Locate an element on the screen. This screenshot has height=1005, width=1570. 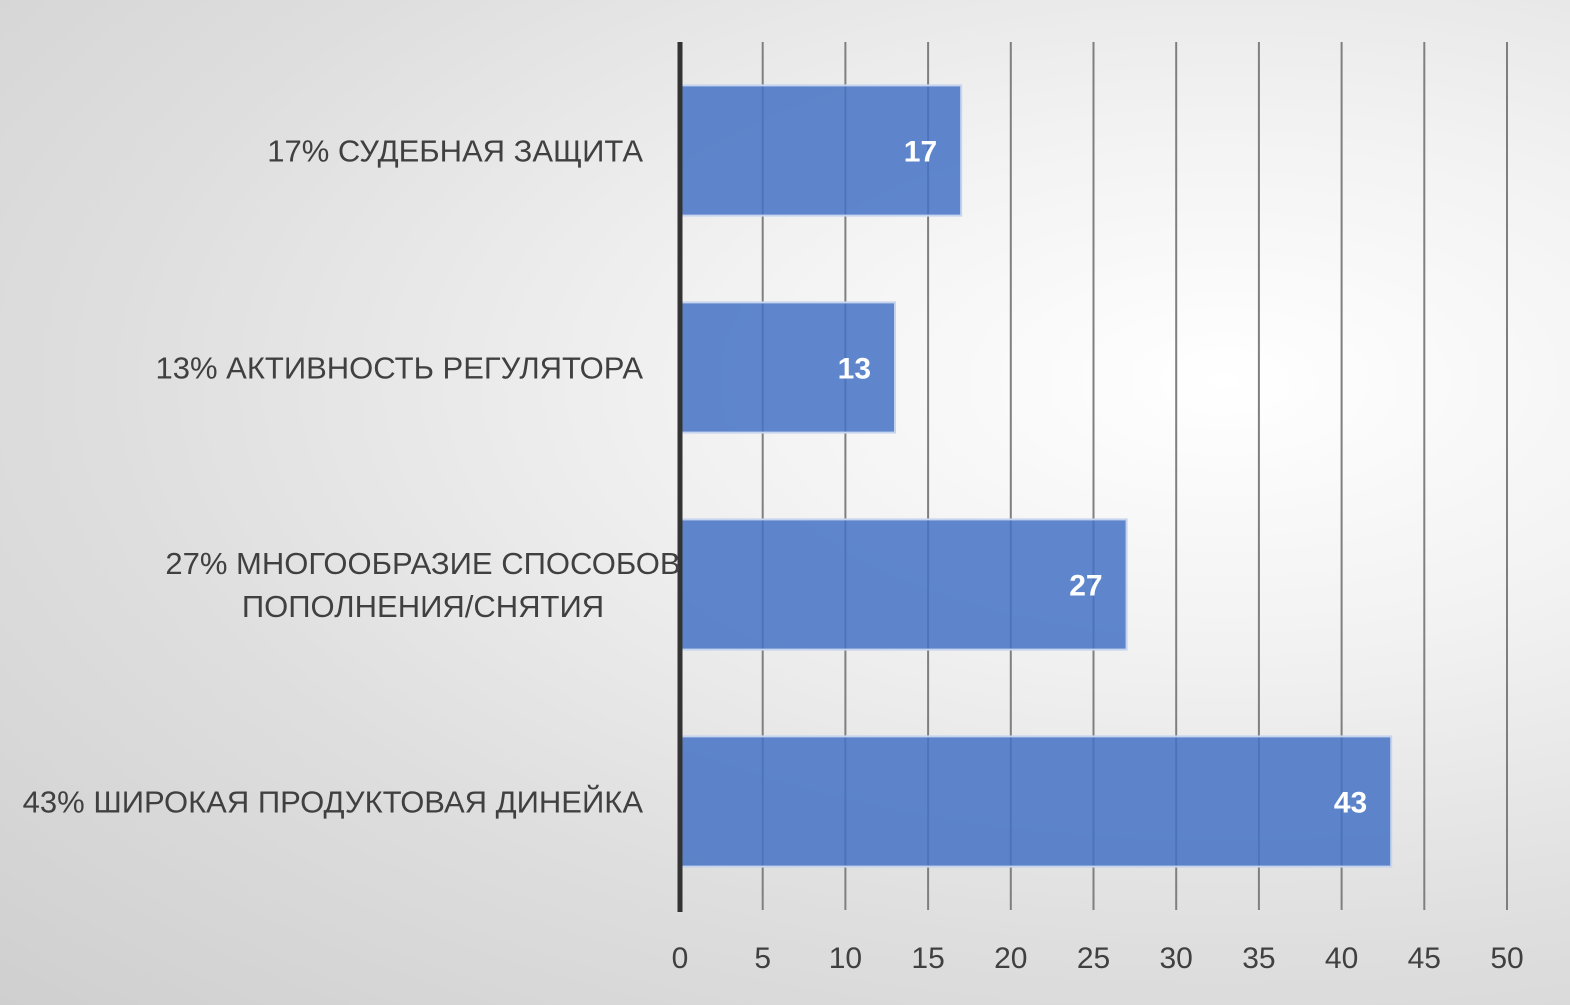
category-label-line: 17% СУДЕБНАЯ ЗАЩИТА is located at coordinates (455, 151).